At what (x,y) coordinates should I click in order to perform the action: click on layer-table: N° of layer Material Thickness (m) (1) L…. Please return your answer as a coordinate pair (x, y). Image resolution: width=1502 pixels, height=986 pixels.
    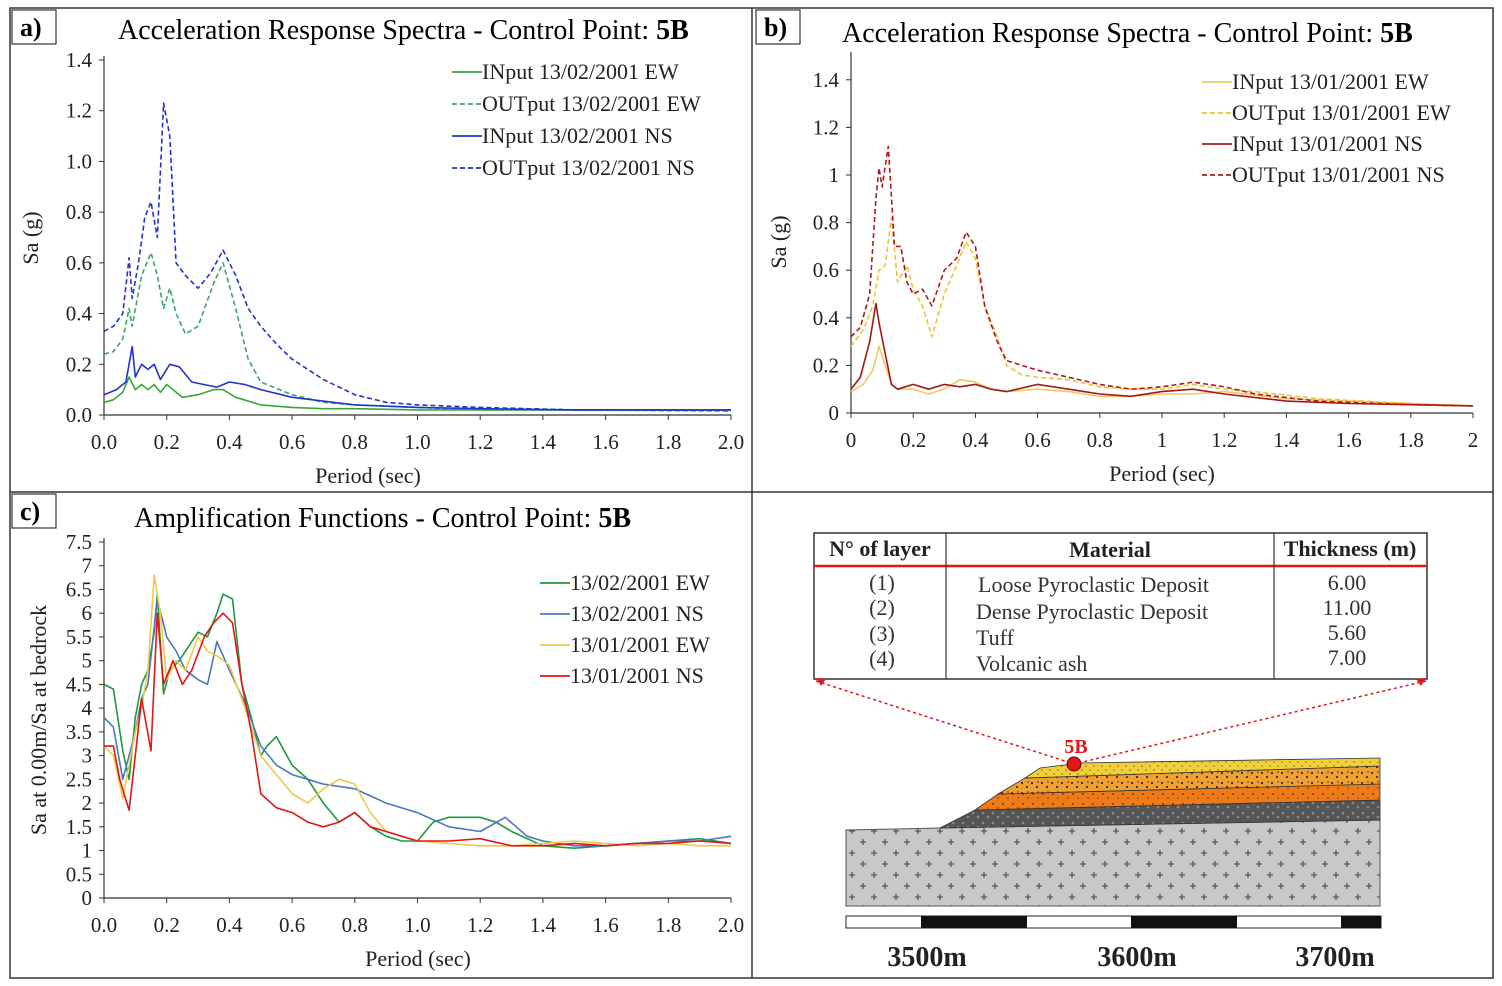
    Looking at the image, I should click on (1120, 606).